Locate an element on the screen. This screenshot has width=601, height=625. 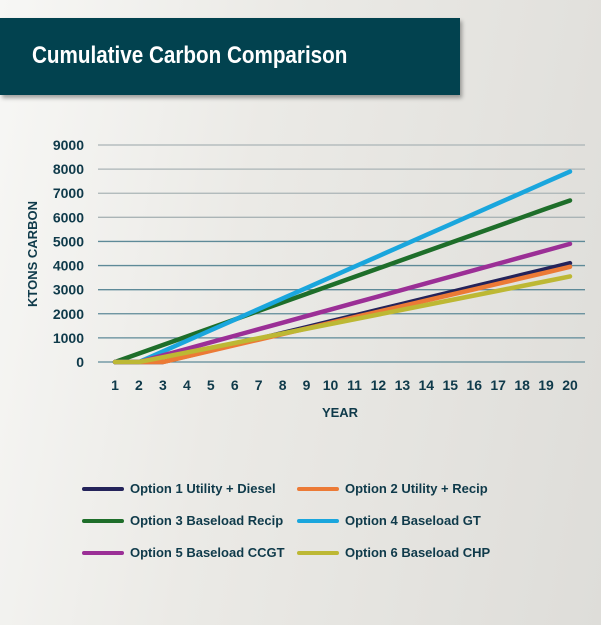
legend-item-3: Option 3 Baseload Recip is located at coordinates (182, 520).